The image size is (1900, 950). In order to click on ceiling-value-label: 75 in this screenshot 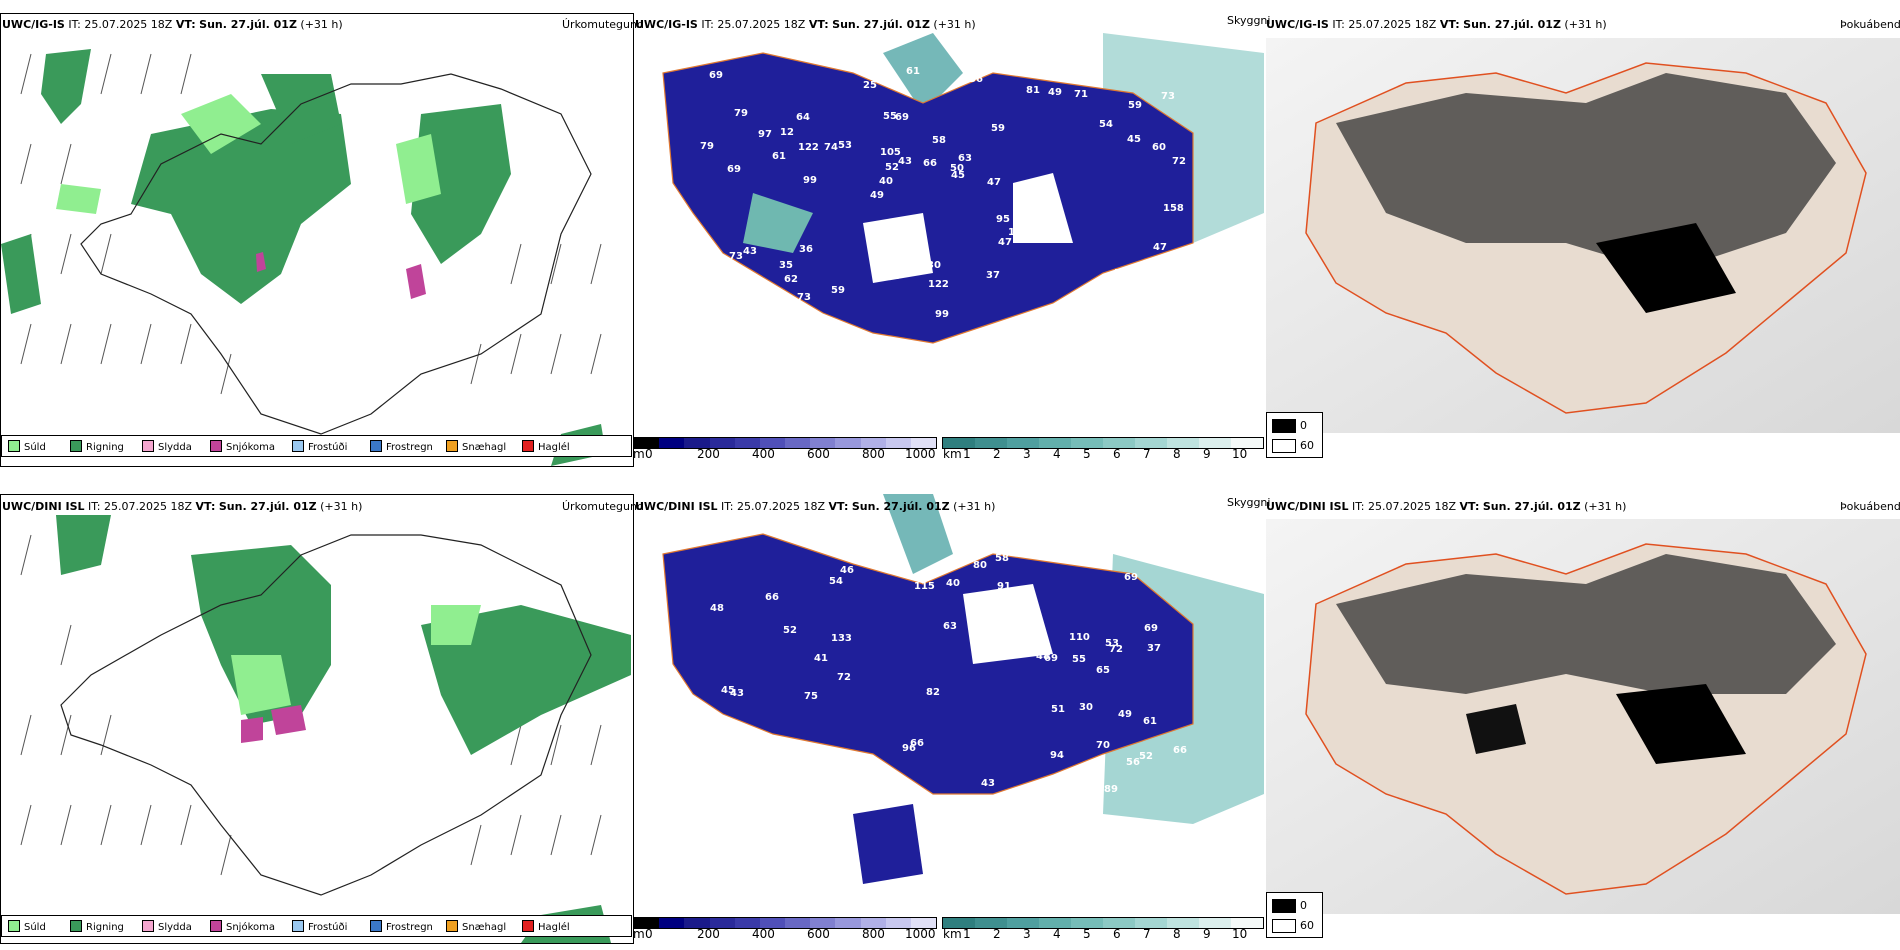, I will do `click(811, 696)`.